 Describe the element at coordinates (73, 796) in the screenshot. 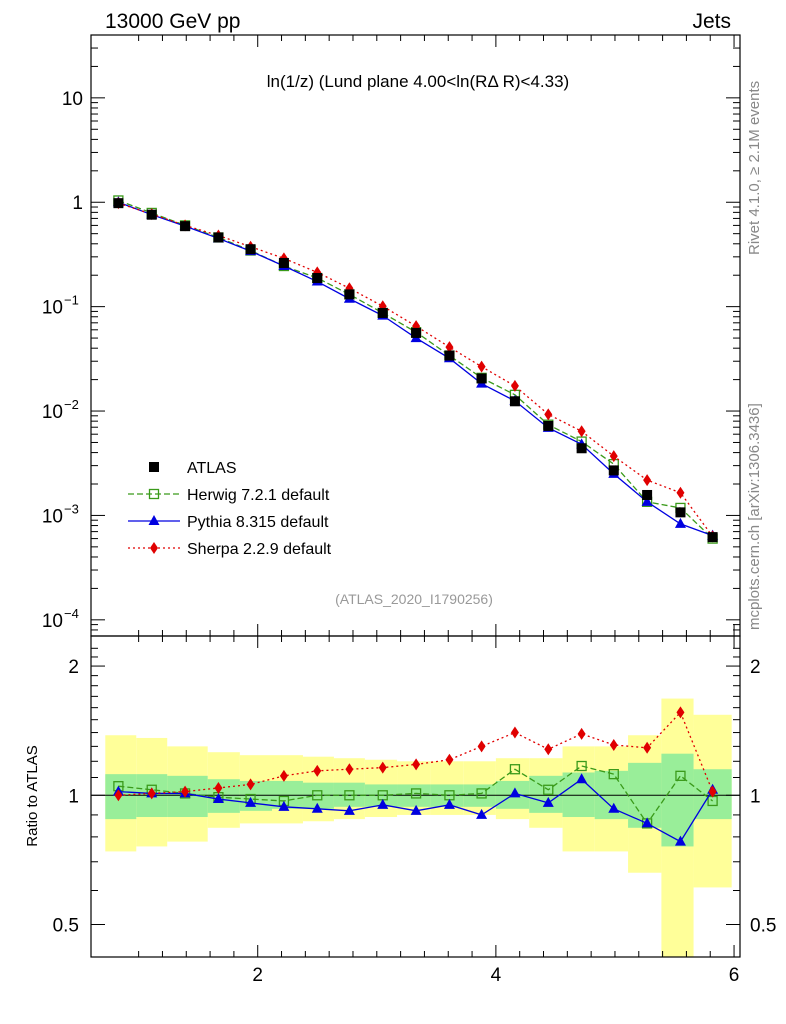

I see `y-tick-label: 1` at that location.